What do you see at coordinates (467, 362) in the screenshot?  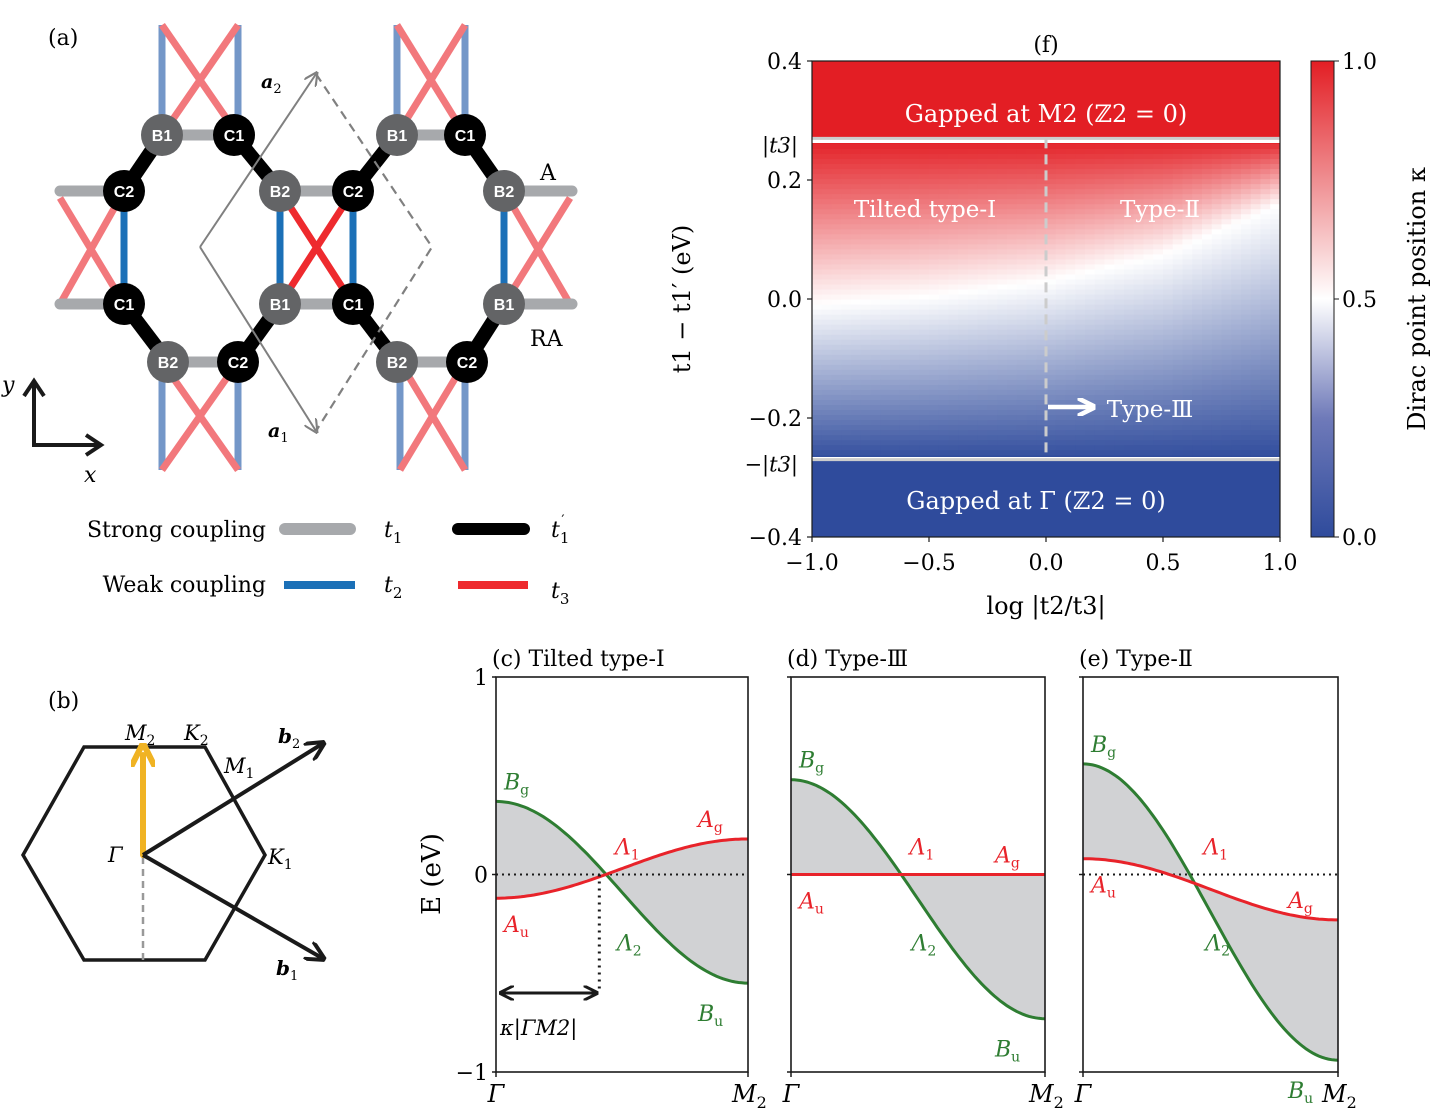 I see `lattice-site-c2: C2` at bounding box center [467, 362].